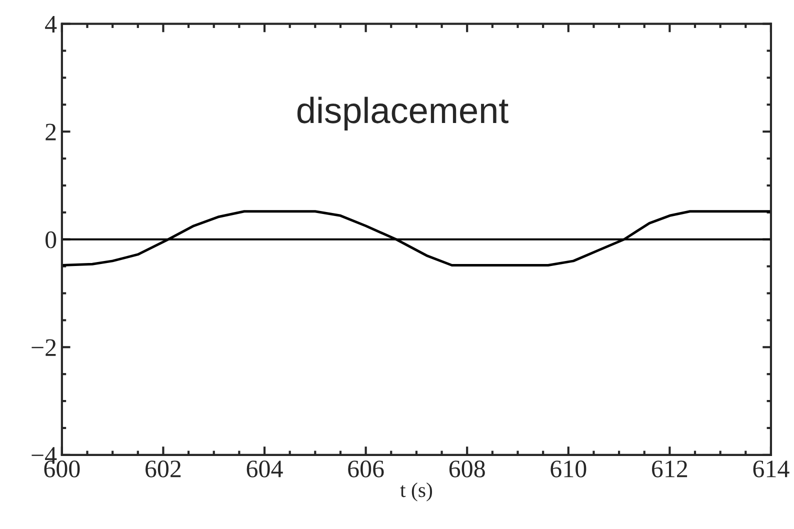 The height and width of the screenshot is (529, 794). I want to click on x-axis-title: t (s), so click(416, 492).